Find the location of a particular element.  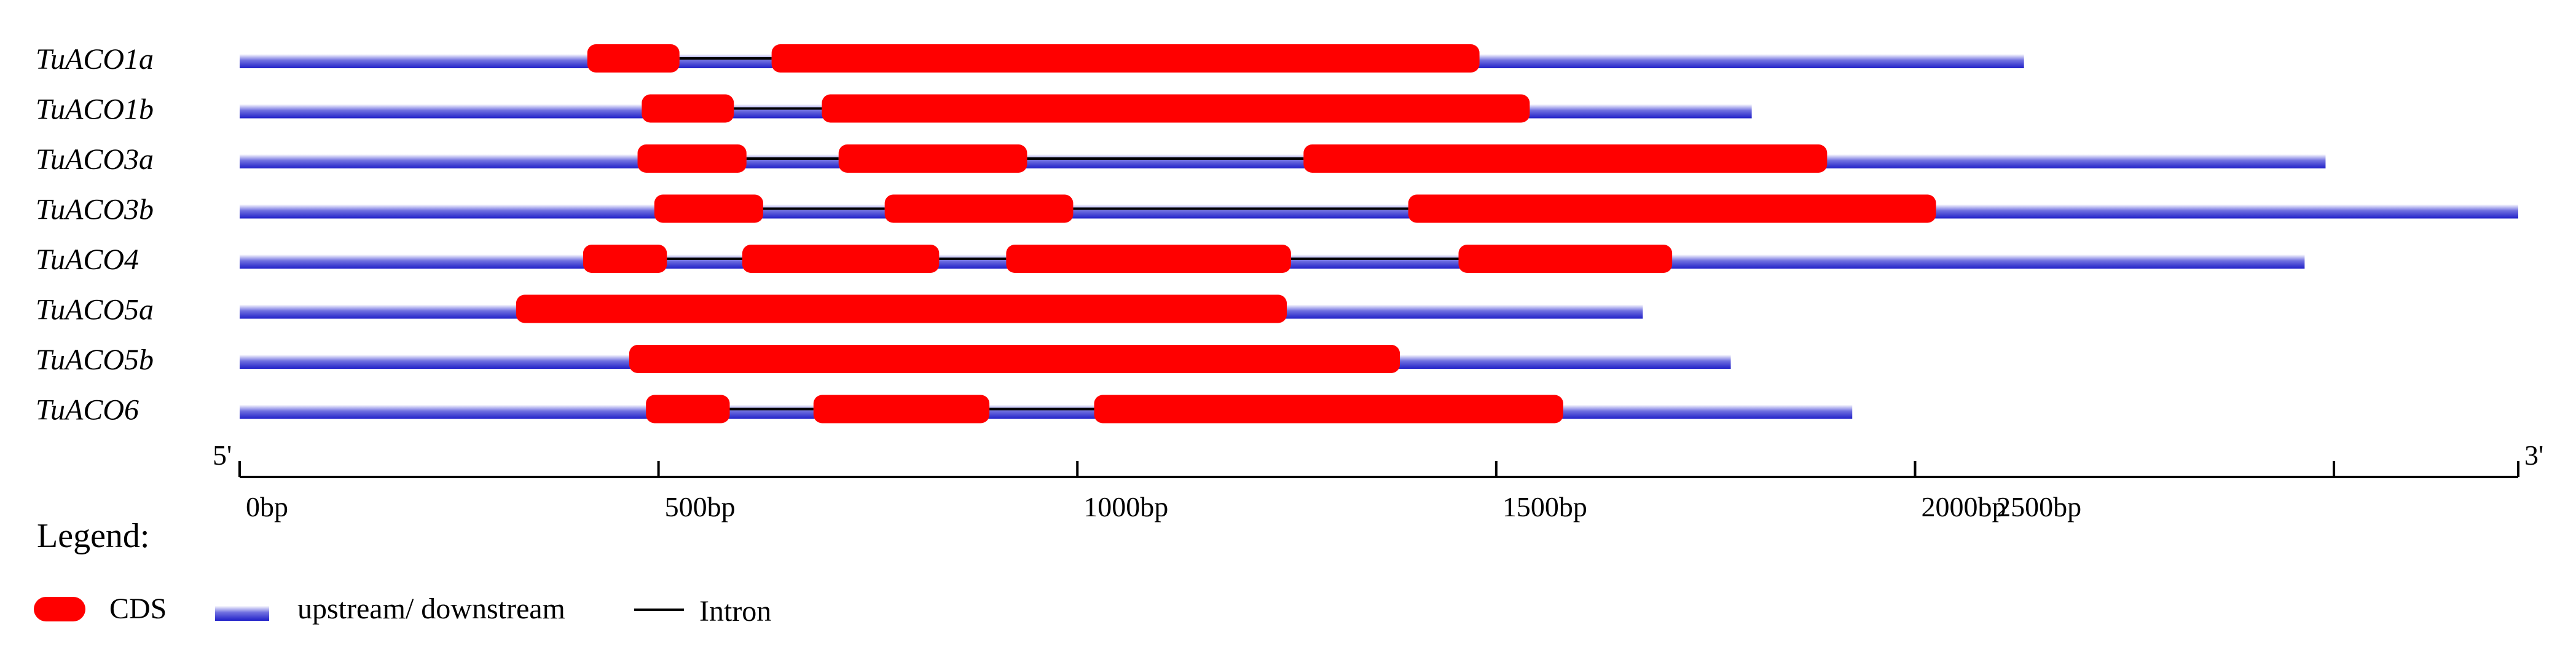

three-prime-label: 3' is located at coordinates (2533, 455).